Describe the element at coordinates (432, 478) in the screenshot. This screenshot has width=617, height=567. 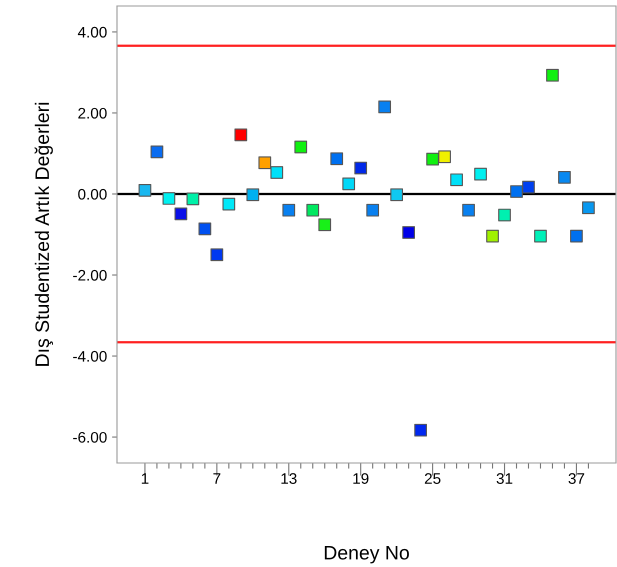
I see `x-tick-label: 25` at that location.